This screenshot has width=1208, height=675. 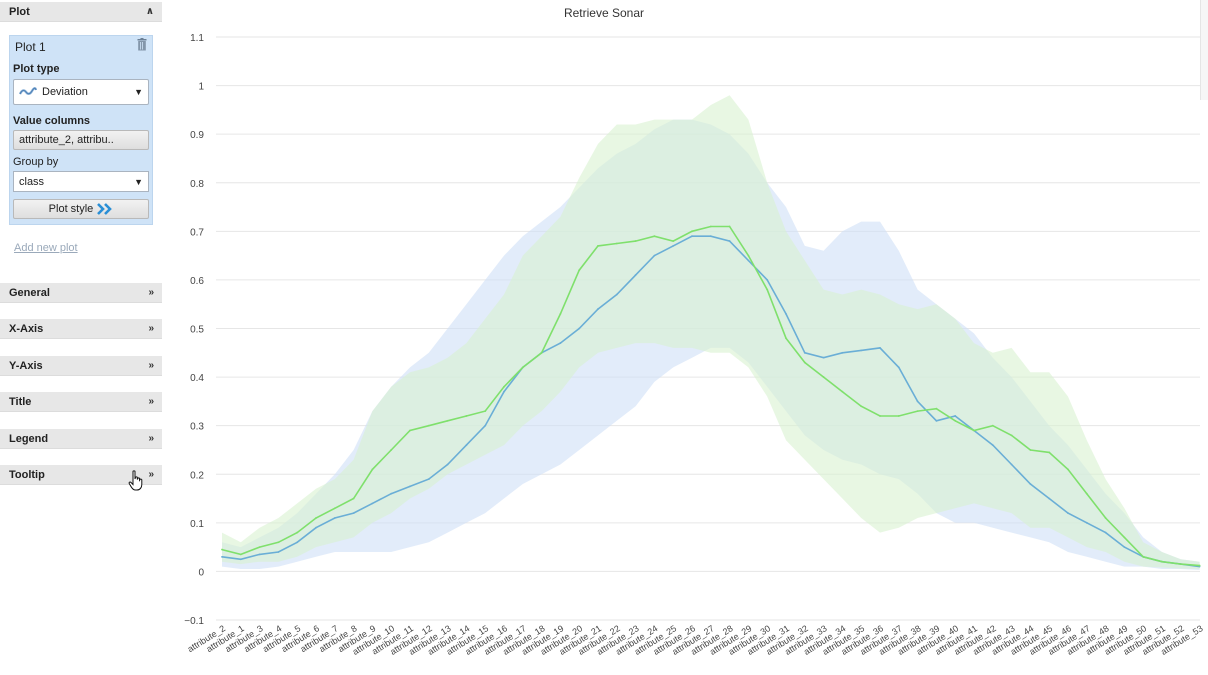 What do you see at coordinates (29, 438) in the screenshot?
I see `section-label: Legend` at bounding box center [29, 438].